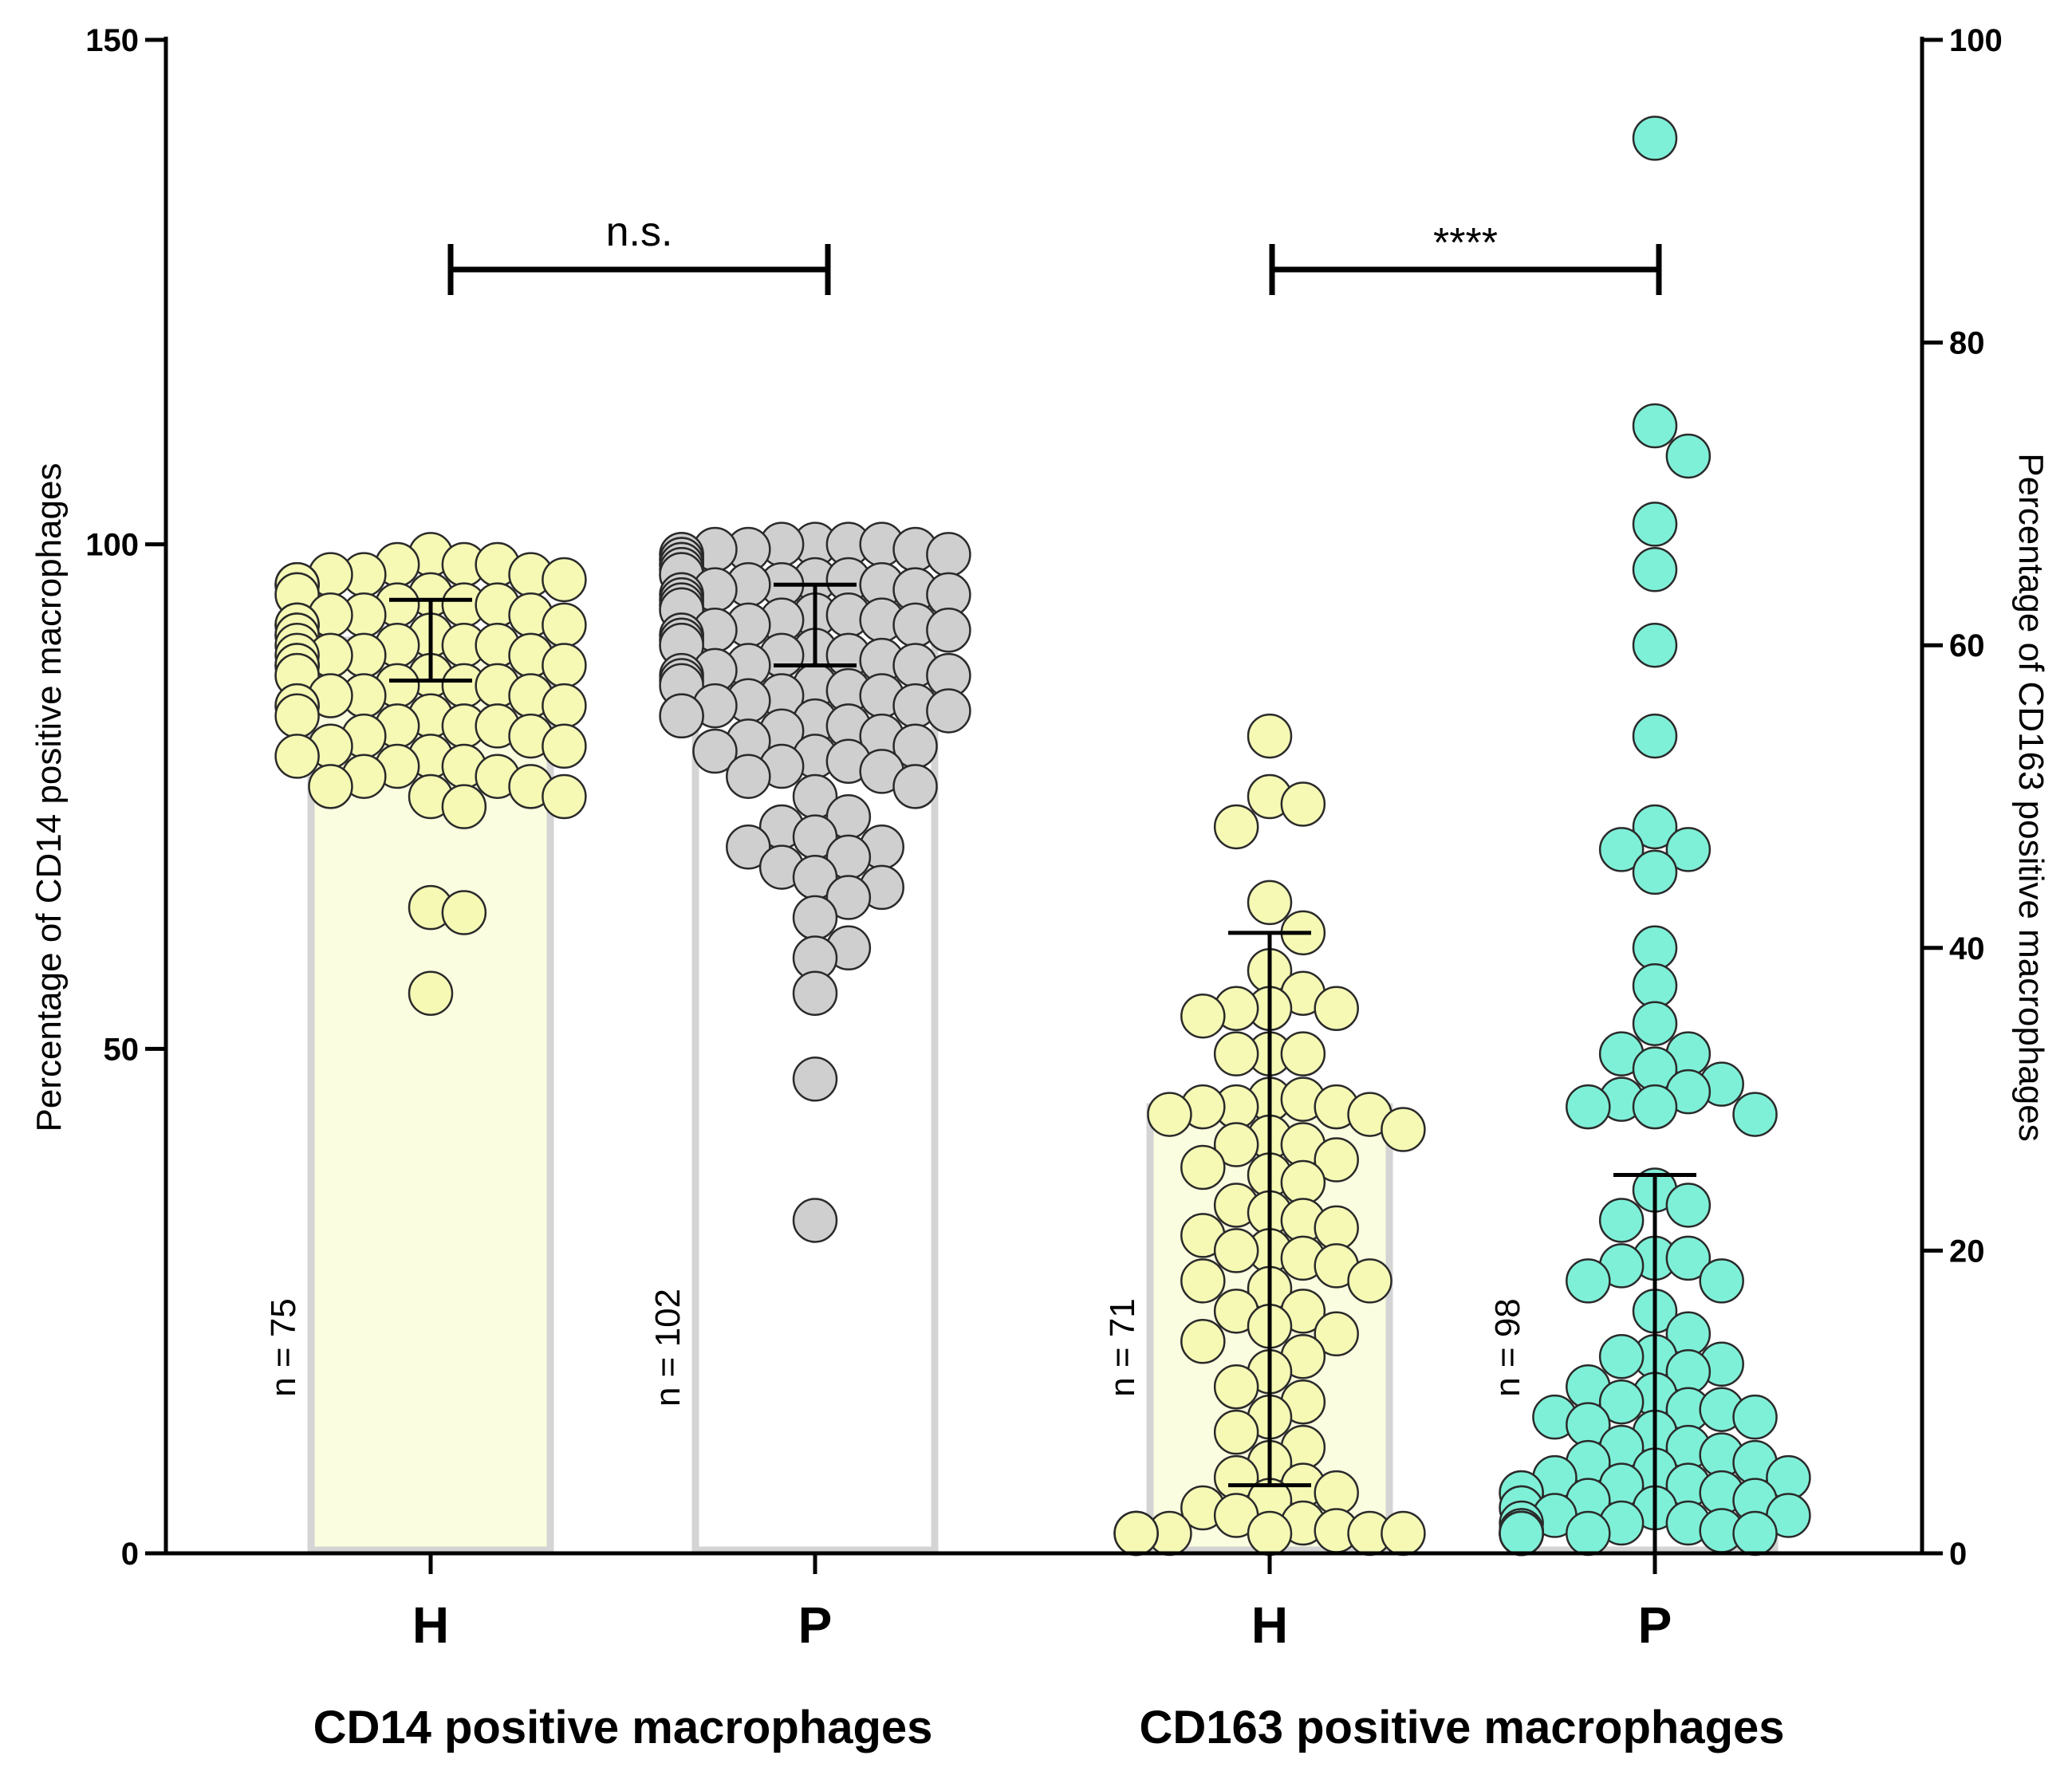  I want to click on n-label-2: n = 71, so click(1122, 1348).